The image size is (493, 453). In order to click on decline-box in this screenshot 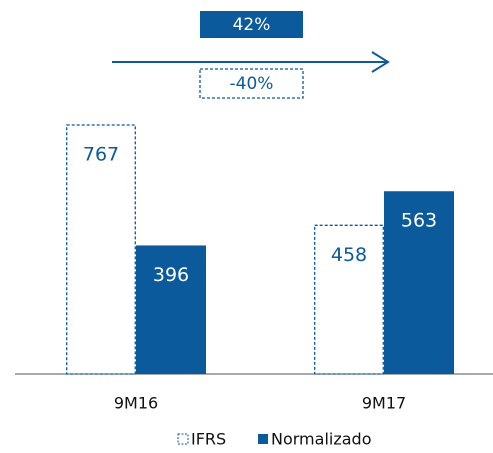, I will do `click(251, 83)`.